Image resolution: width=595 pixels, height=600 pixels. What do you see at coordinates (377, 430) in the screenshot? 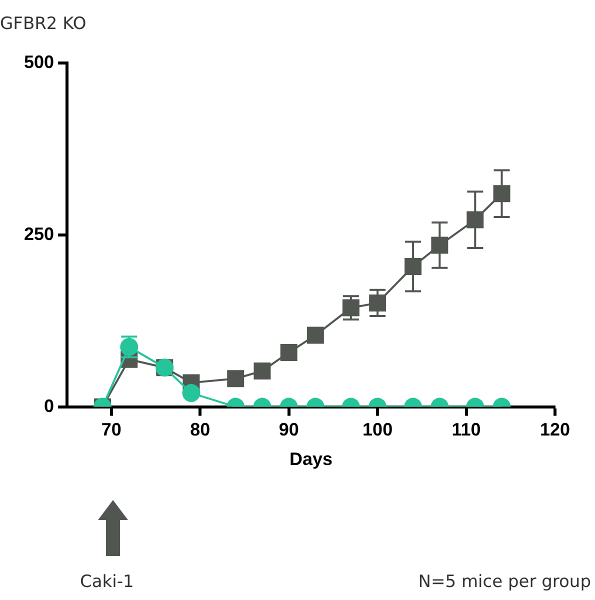
I see `x-tick-label: 100` at bounding box center [377, 430].